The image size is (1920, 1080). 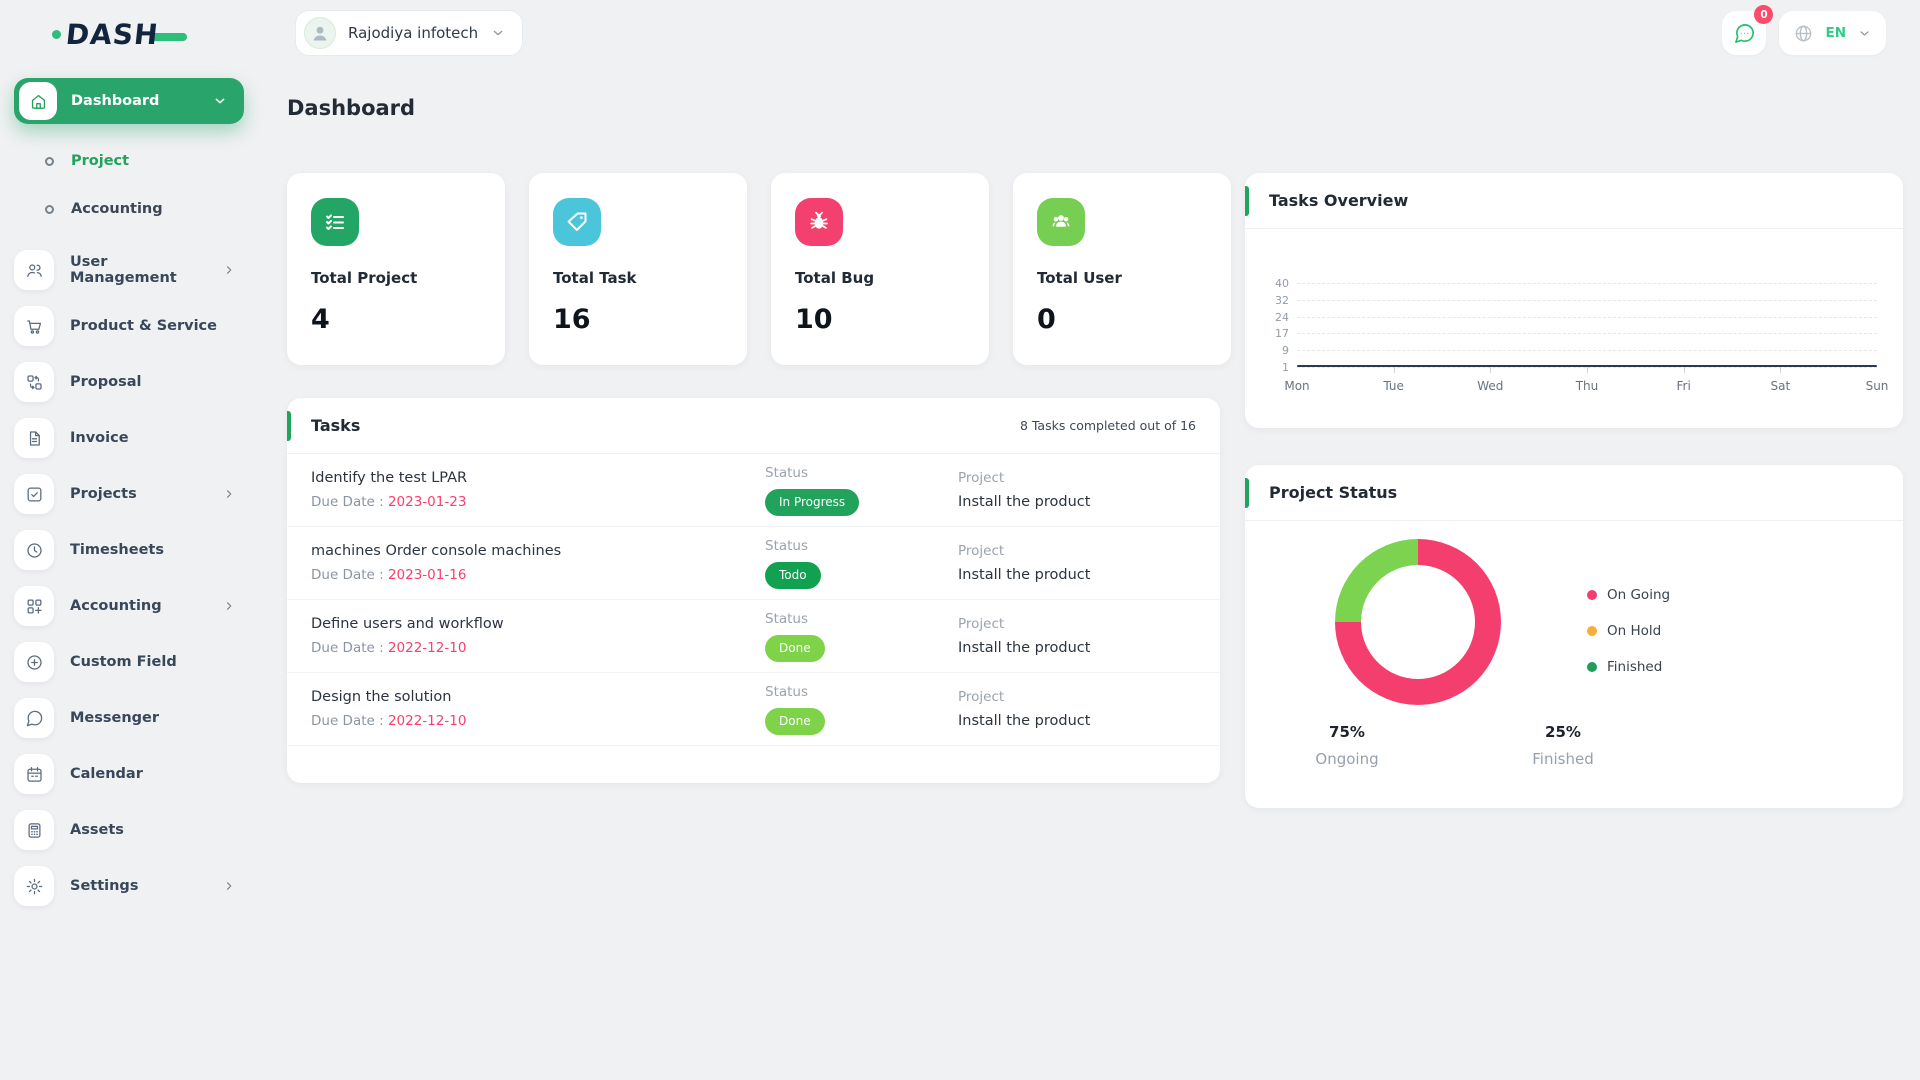 I want to click on stat-value: 16, so click(x=572, y=319).